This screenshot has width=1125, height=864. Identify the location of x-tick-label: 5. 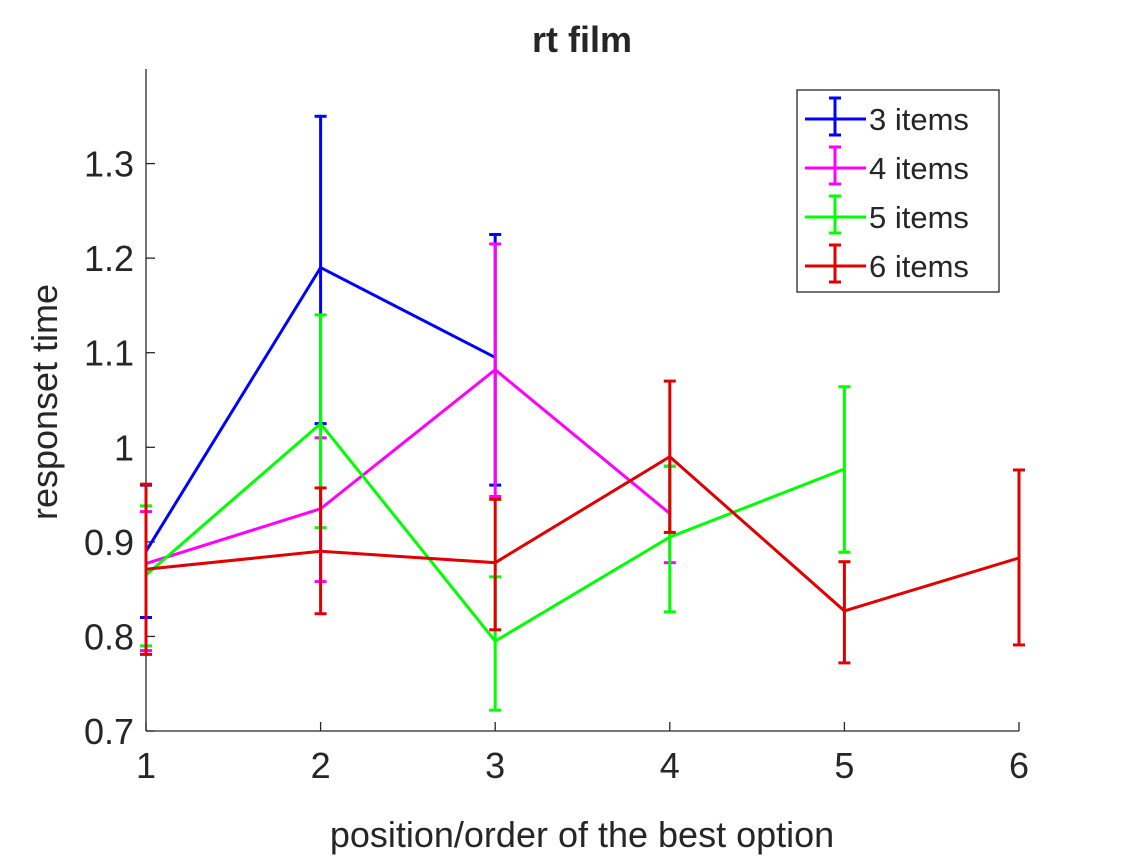
(844, 765).